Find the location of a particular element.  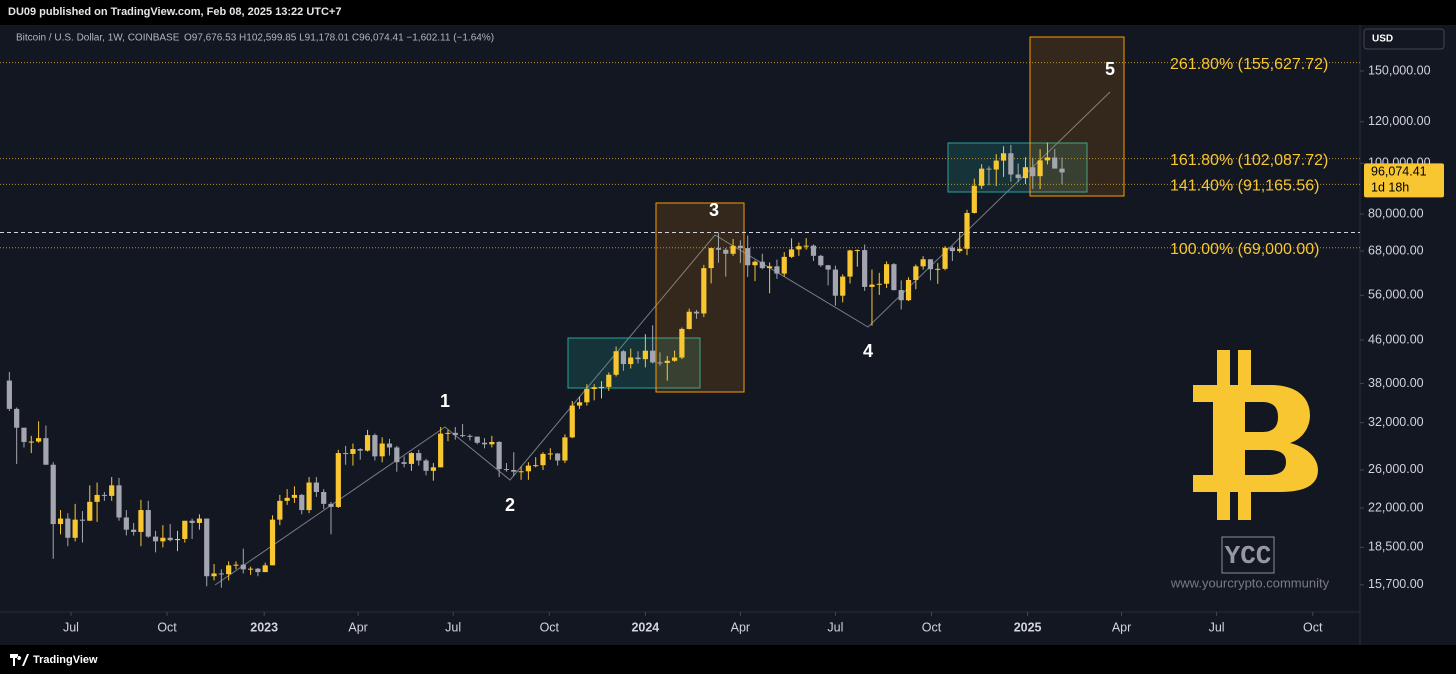

wave-label: 5 is located at coordinates (1110, 69).